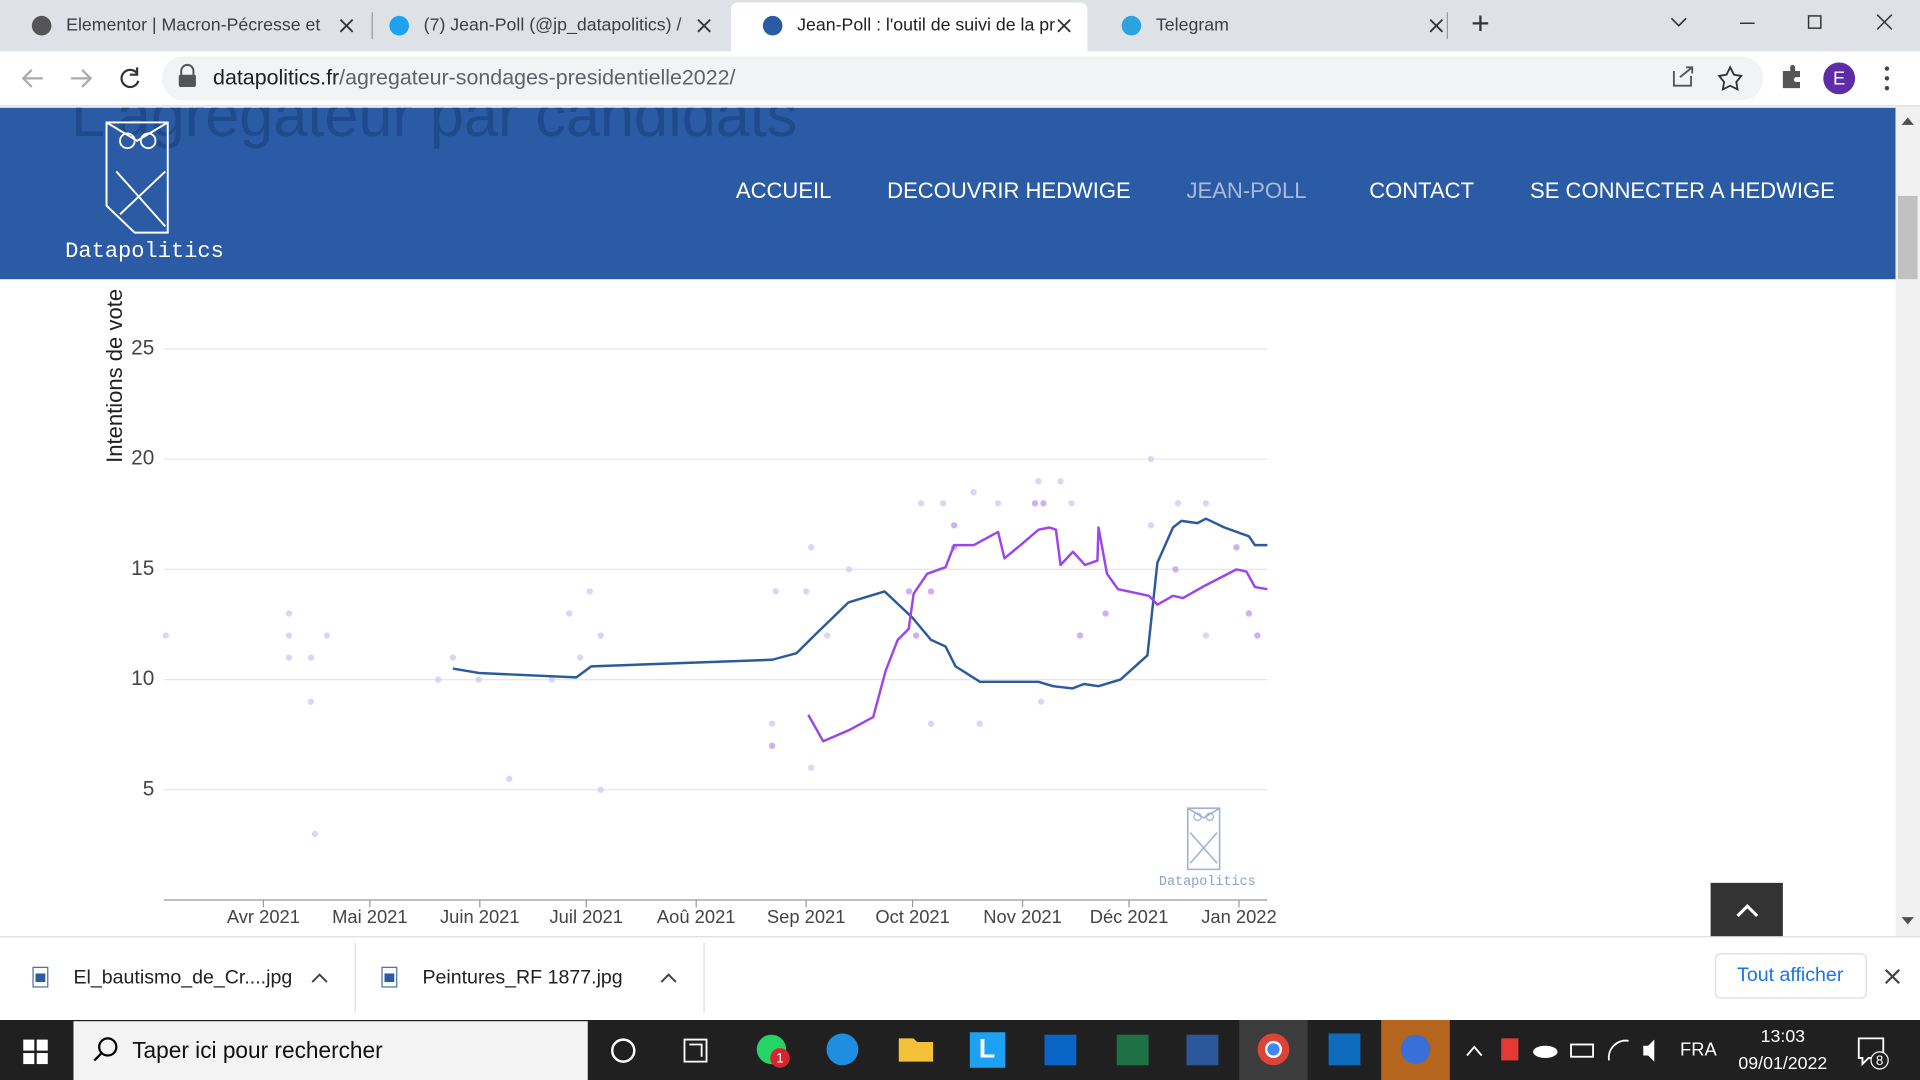  I want to click on bookmark, so click(1730, 78).